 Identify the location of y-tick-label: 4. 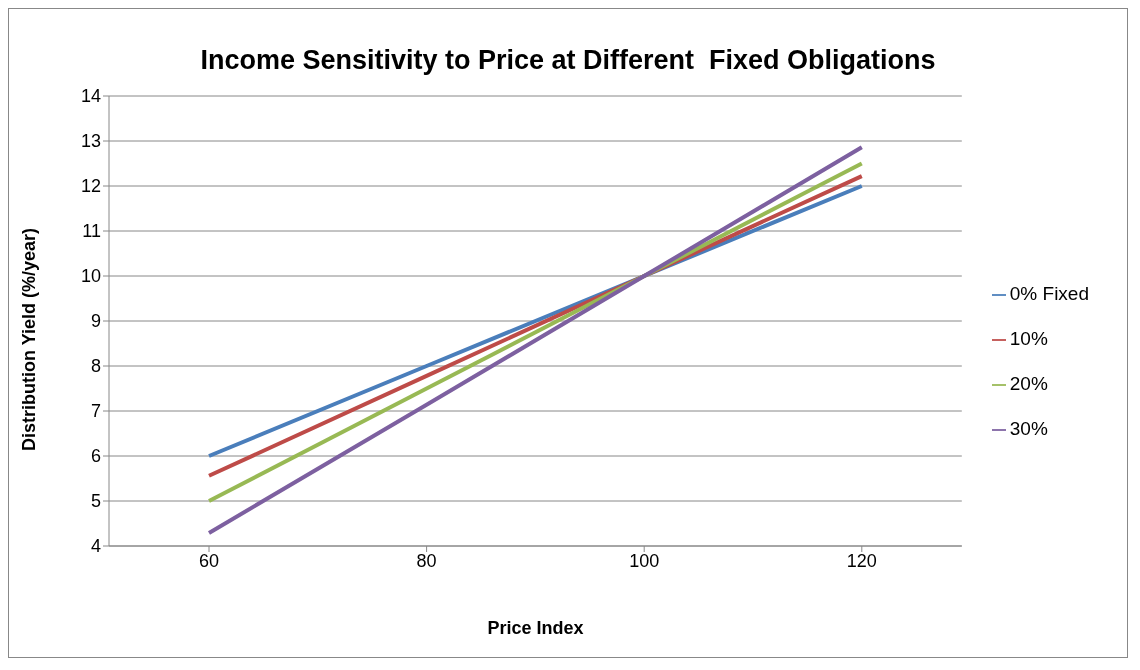
(95, 546).